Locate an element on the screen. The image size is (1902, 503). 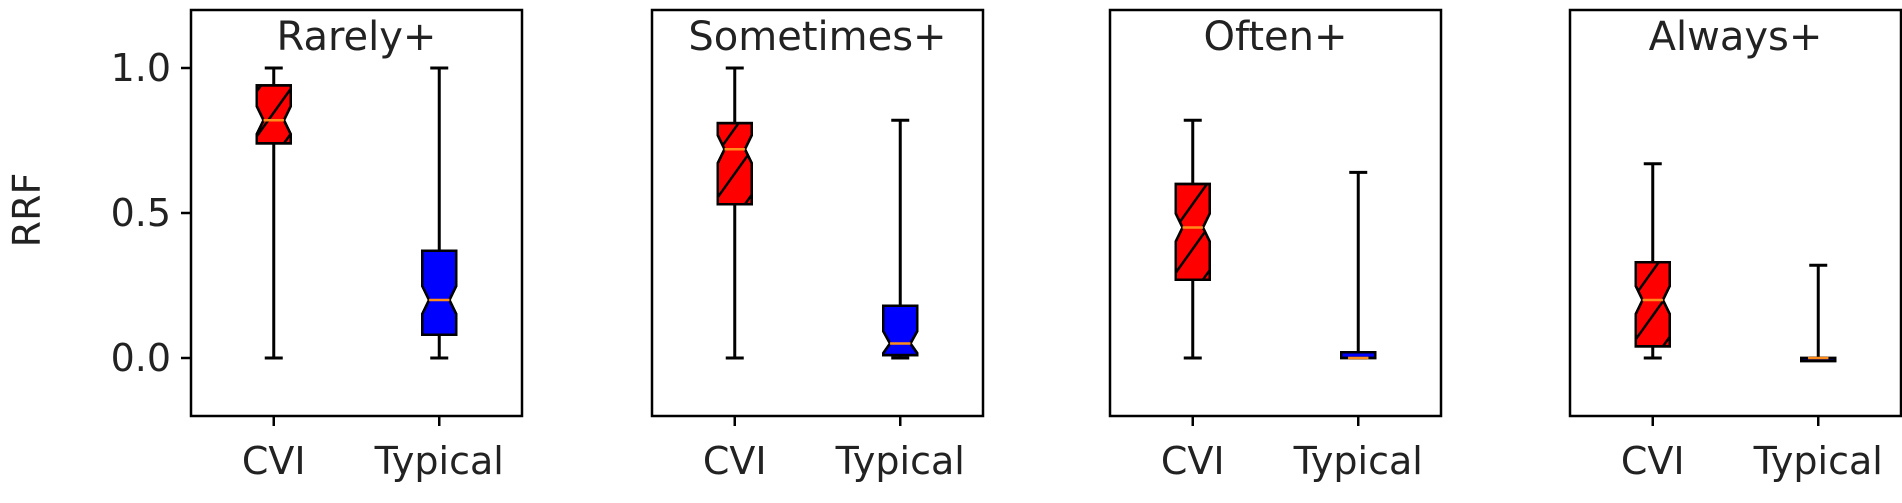
panel-title: Often+ is located at coordinates (1275, 37).